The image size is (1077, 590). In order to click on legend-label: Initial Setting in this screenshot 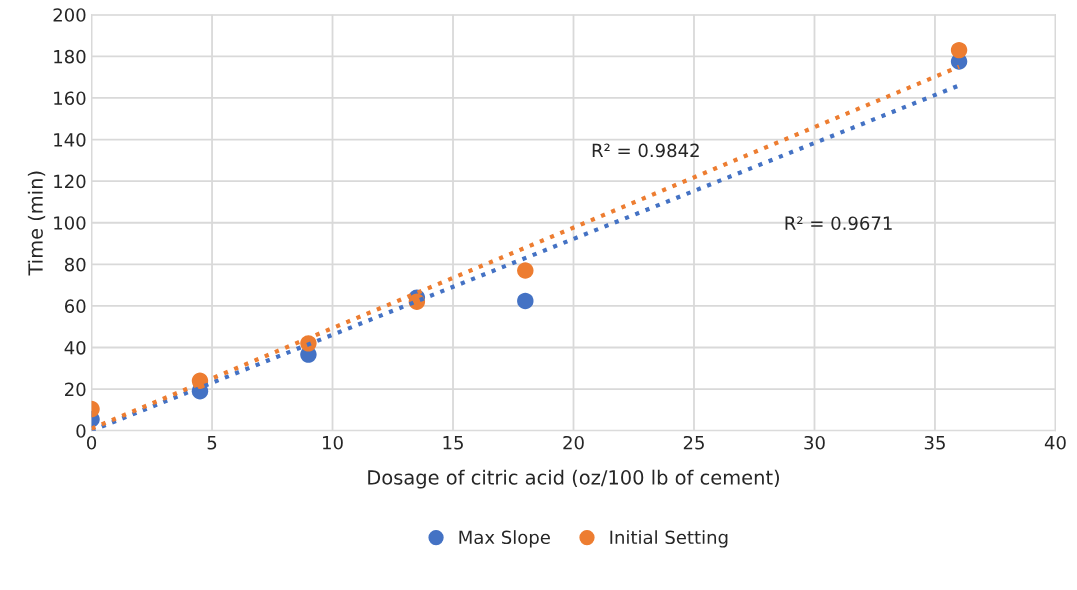, I will do `click(669, 539)`.